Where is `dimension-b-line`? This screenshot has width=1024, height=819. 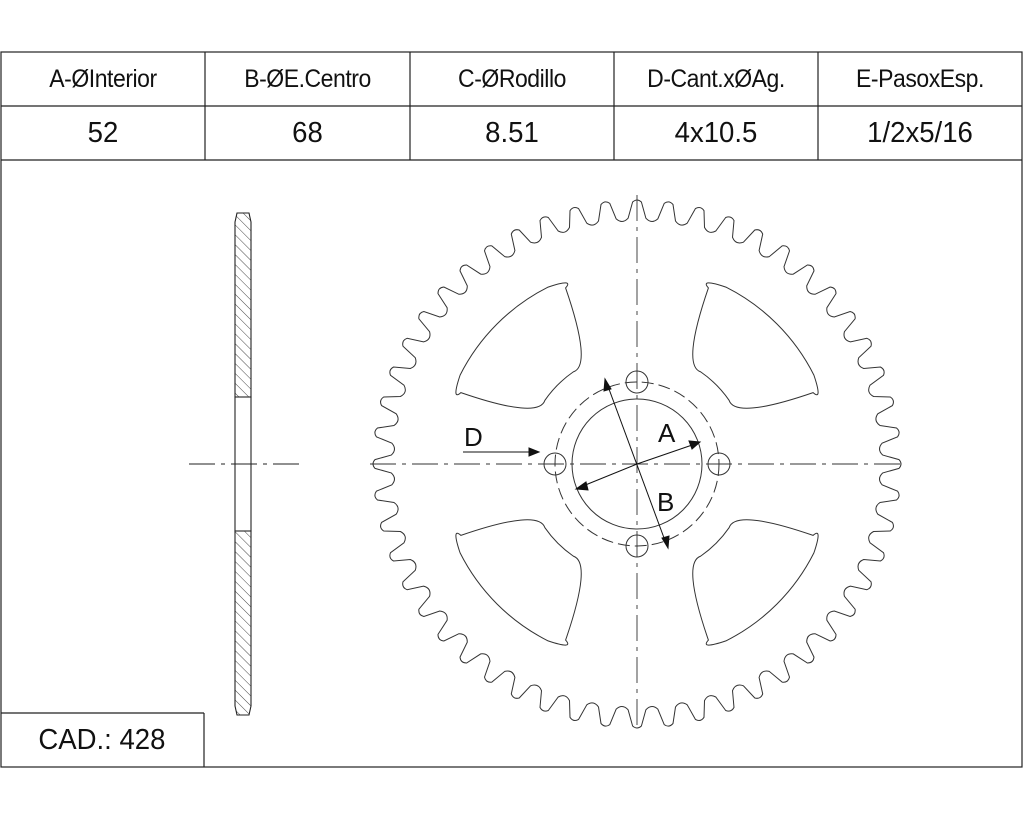
dimension-b-line is located at coordinates (636, 463).